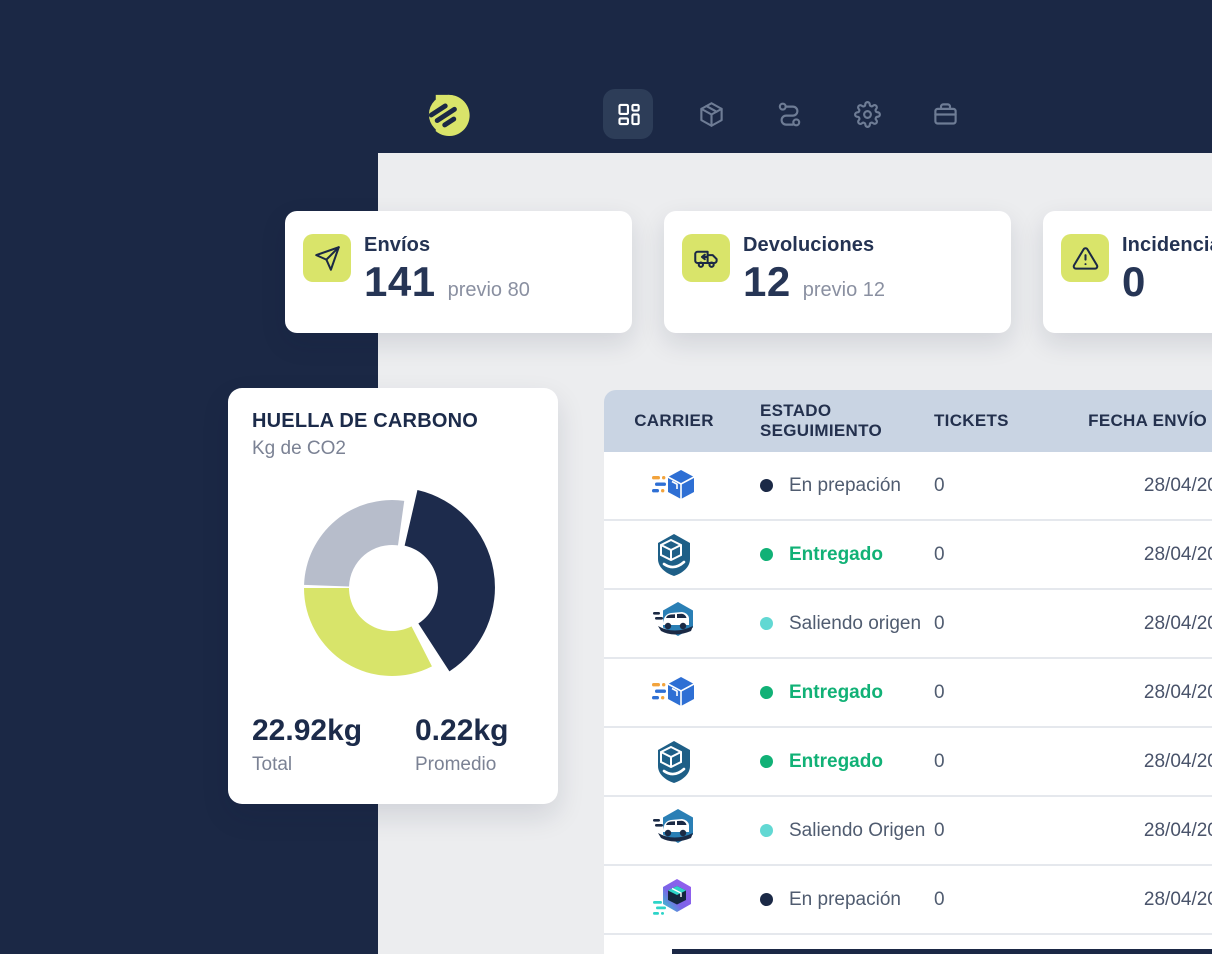 The width and height of the screenshot is (1212, 954). What do you see at coordinates (462, 730) in the screenshot?
I see `carbon-avg-value: 0.22kg` at bounding box center [462, 730].